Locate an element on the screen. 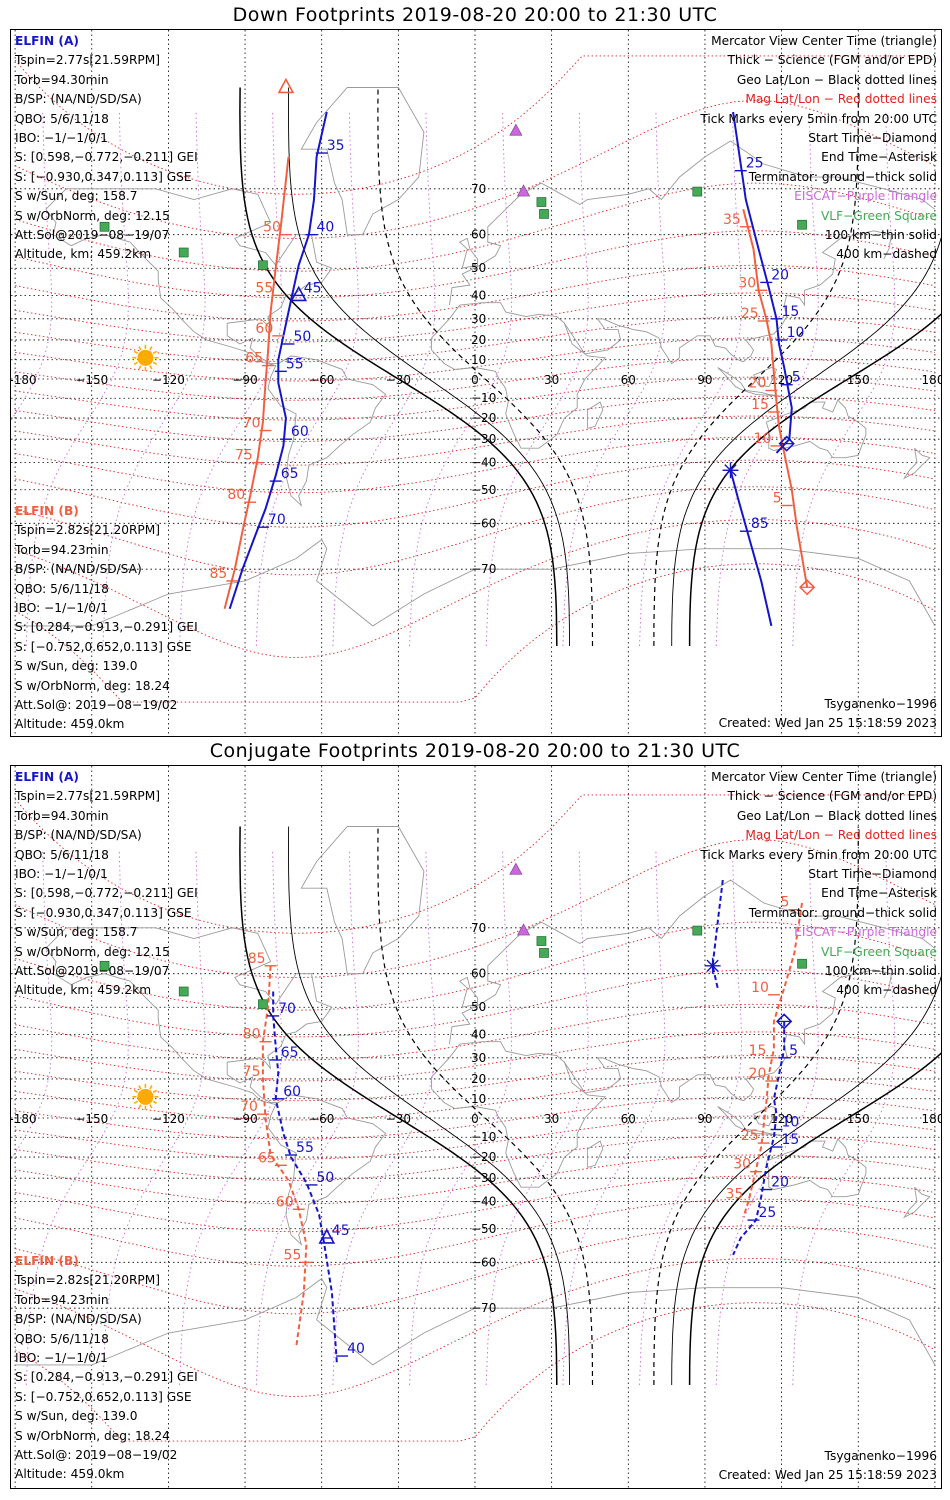  elfin-a-tick-label: 50 is located at coordinates (325, 1178).